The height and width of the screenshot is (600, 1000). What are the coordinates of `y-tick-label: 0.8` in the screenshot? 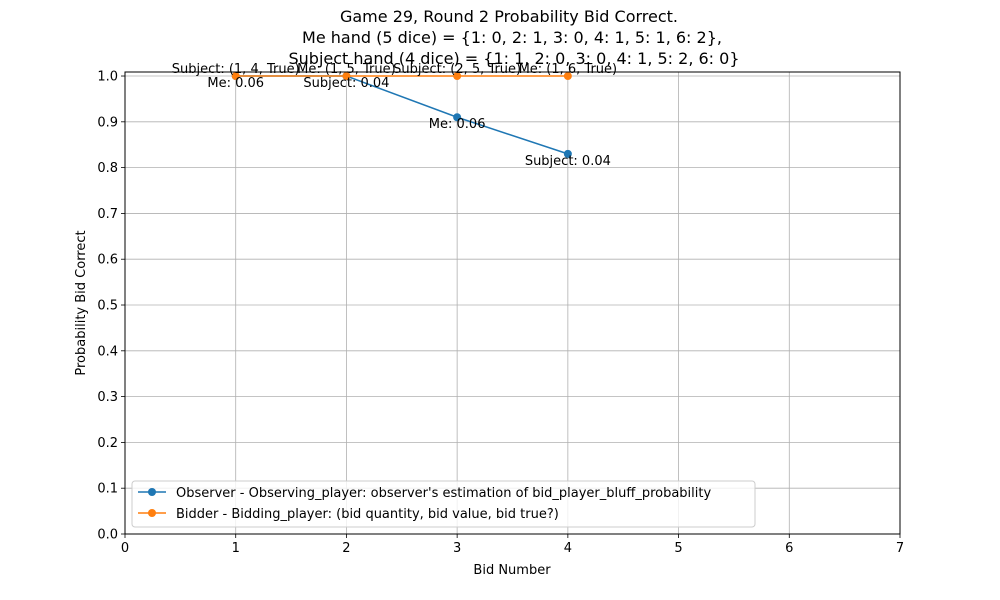 It's located at (107, 168).